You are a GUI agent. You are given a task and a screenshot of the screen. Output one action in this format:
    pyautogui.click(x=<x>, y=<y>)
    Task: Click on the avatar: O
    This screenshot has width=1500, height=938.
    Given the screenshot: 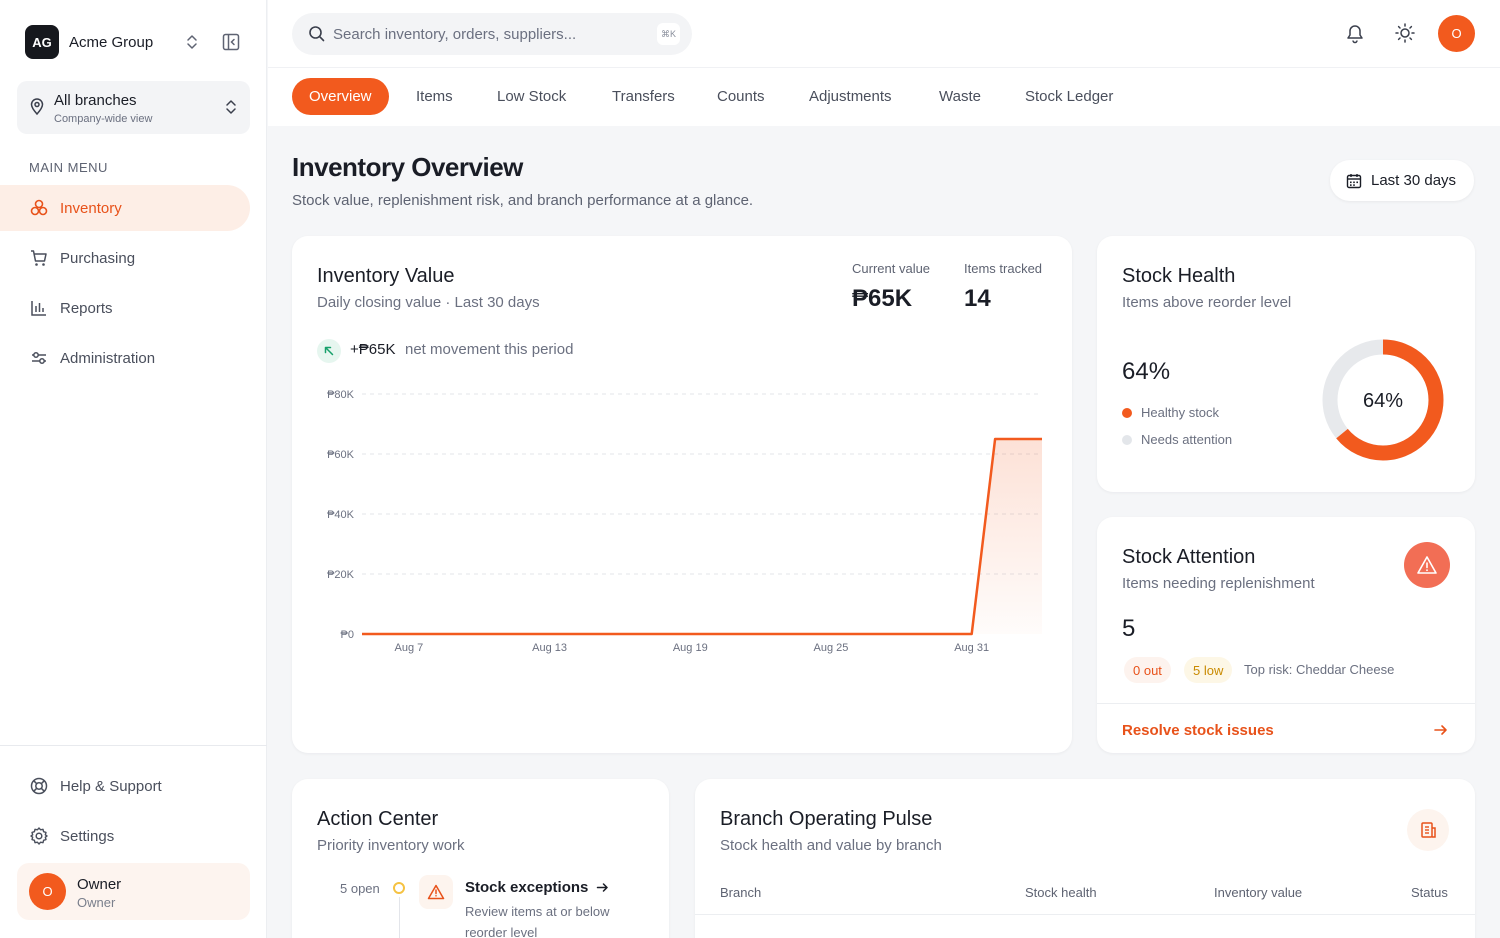 What is the action you would take?
    pyautogui.click(x=1456, y=33)
    